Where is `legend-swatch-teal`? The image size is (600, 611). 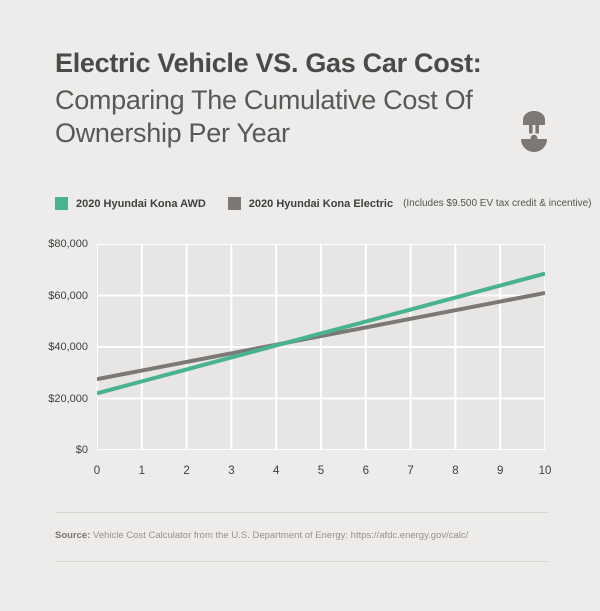 legend-swatch-teal is located at coordinates (61, 203).